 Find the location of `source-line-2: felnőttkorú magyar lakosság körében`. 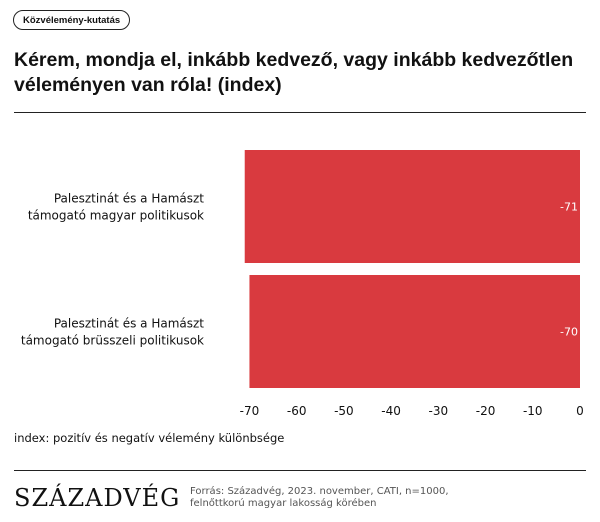

source-line-2: felnőttkorú magyar lakosság körében is located at coordinates (283, 503).